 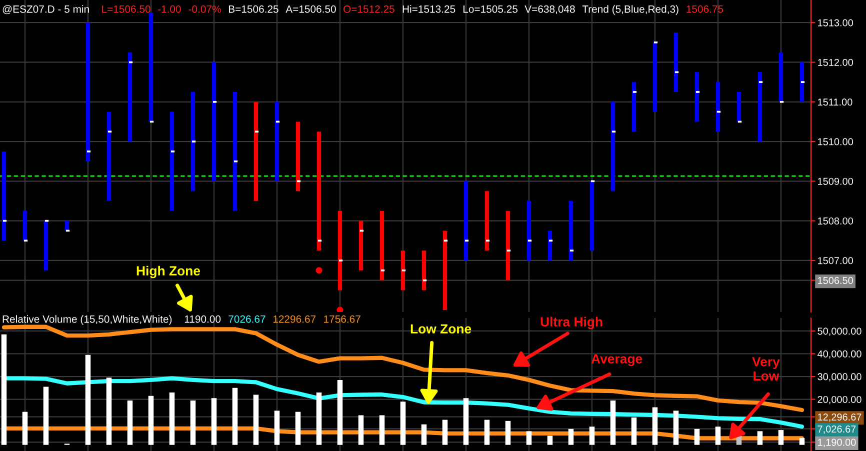 What do you see at coordinates (836, 62) in the screenshot?
I see `y-tick-label: 1512.00` at bounding box center [836, 62].